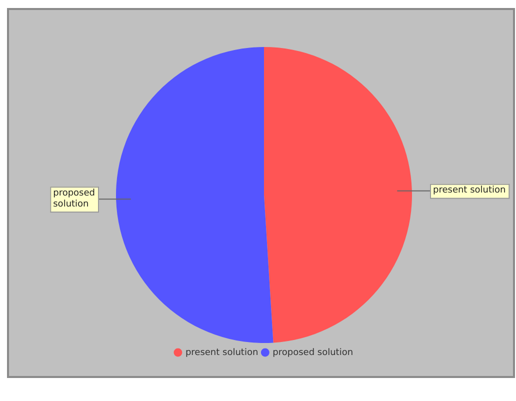  What do you see at coordinates (74, 199) in the screenshot?
I see `slice-label: proposed solution` at bounding box center [74, 199].